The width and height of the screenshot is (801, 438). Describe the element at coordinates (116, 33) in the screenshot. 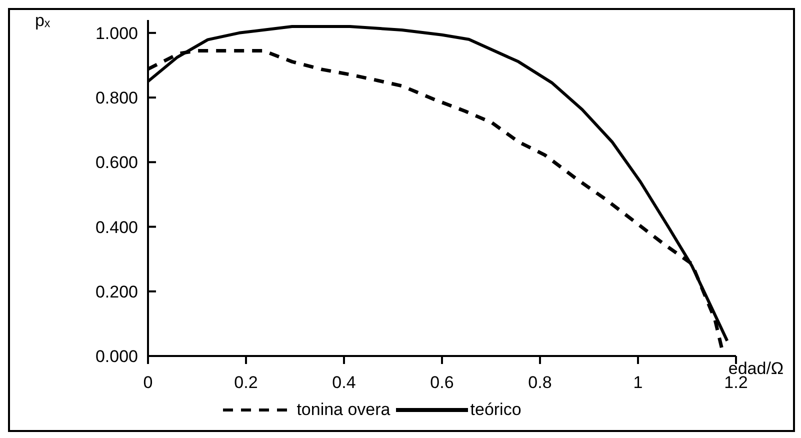

I see `y-tick-label: 1.000` at that location.